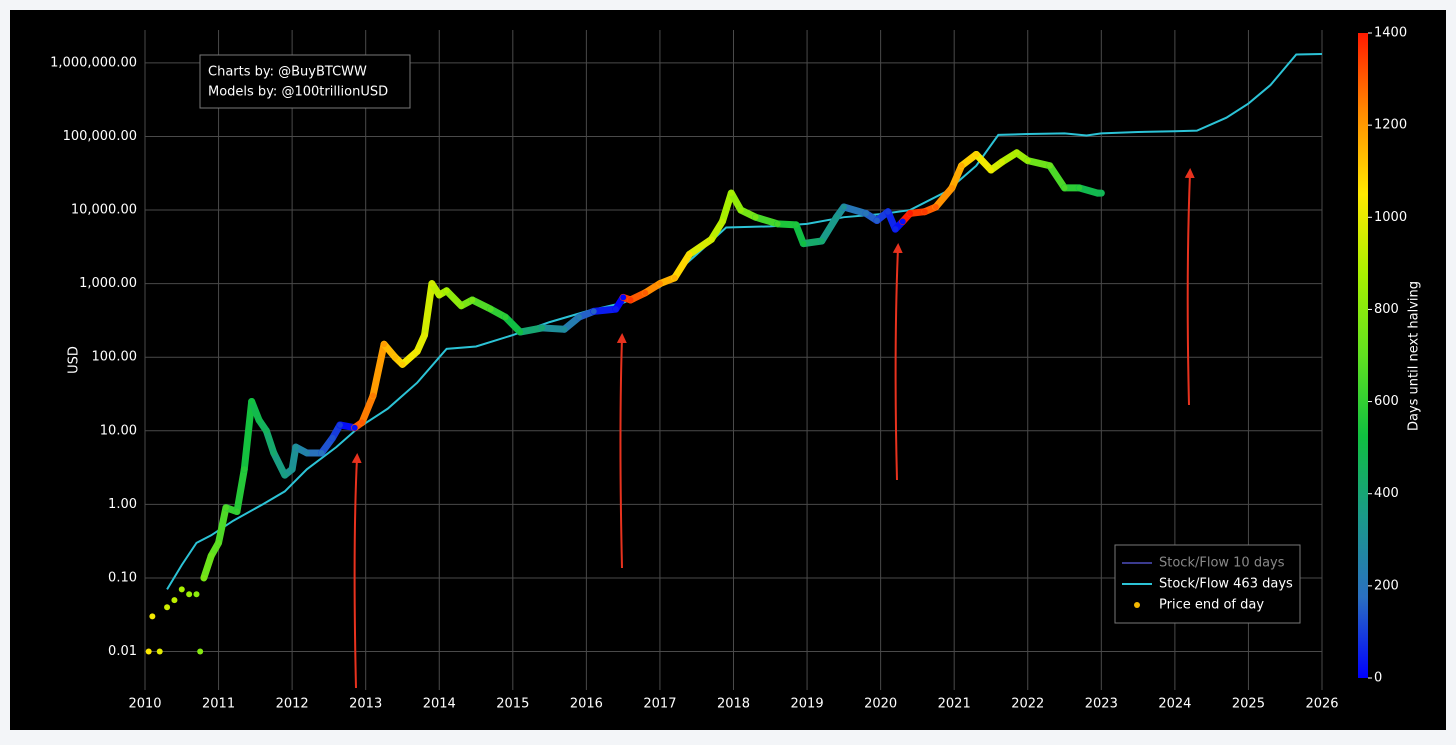 The width and height of the screenshot is (1456, 745). Describe the element at coordinates (1414, 356) in the screenshot. I see `colorbar-label: Days until next halving` at that location.